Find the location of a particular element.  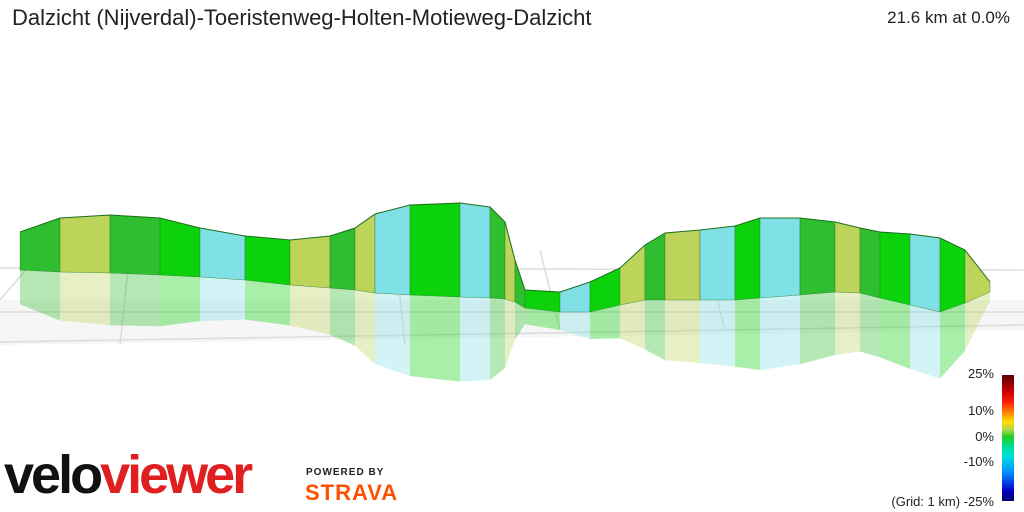

legend-label-minus10: -10% is located at coordinates (978, 461).